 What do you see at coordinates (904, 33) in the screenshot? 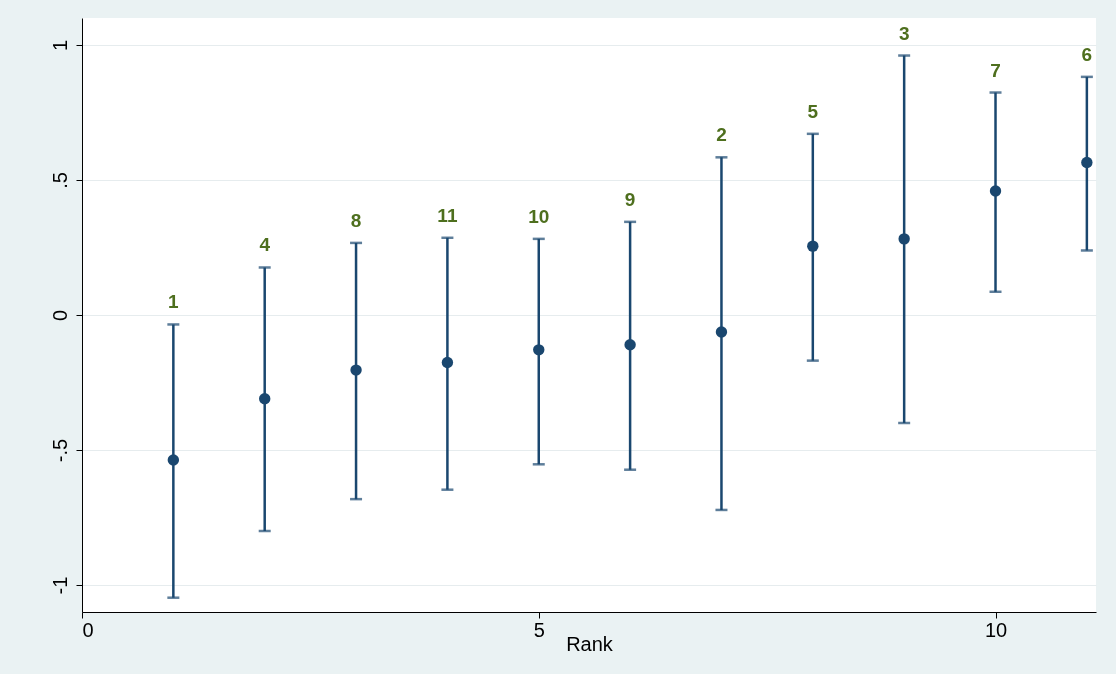
I see `annotation: 3` at bounding box center [904, 33].